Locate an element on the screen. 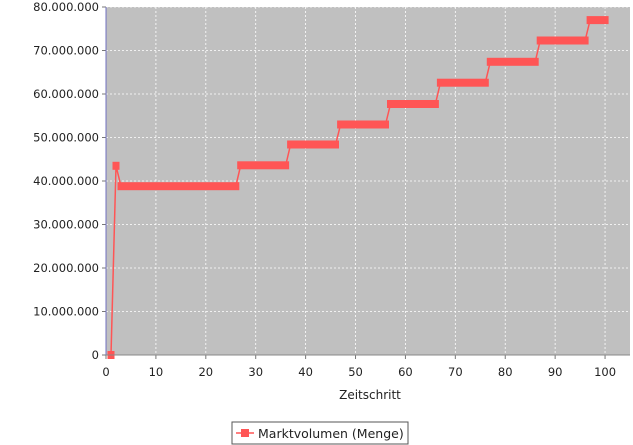 Image resolution: width=633 pixels, height=445 pixels. legend-box is located at coordinates (320, 433).